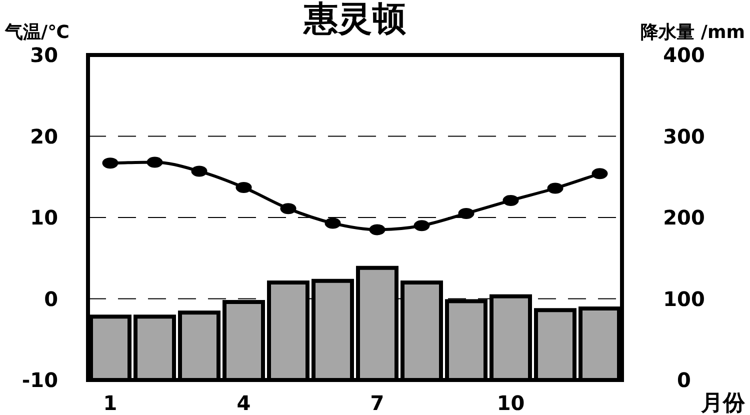  What do you see at coordinates (243, 403) in the screenshot?
I see `x-tick-label: 4` at bounding box center [243, 403].